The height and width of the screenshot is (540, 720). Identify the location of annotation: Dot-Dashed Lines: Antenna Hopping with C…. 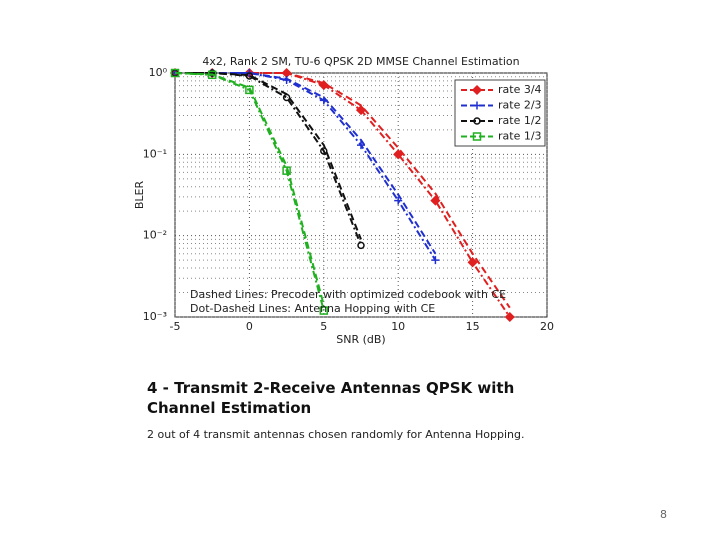
(312, 308).